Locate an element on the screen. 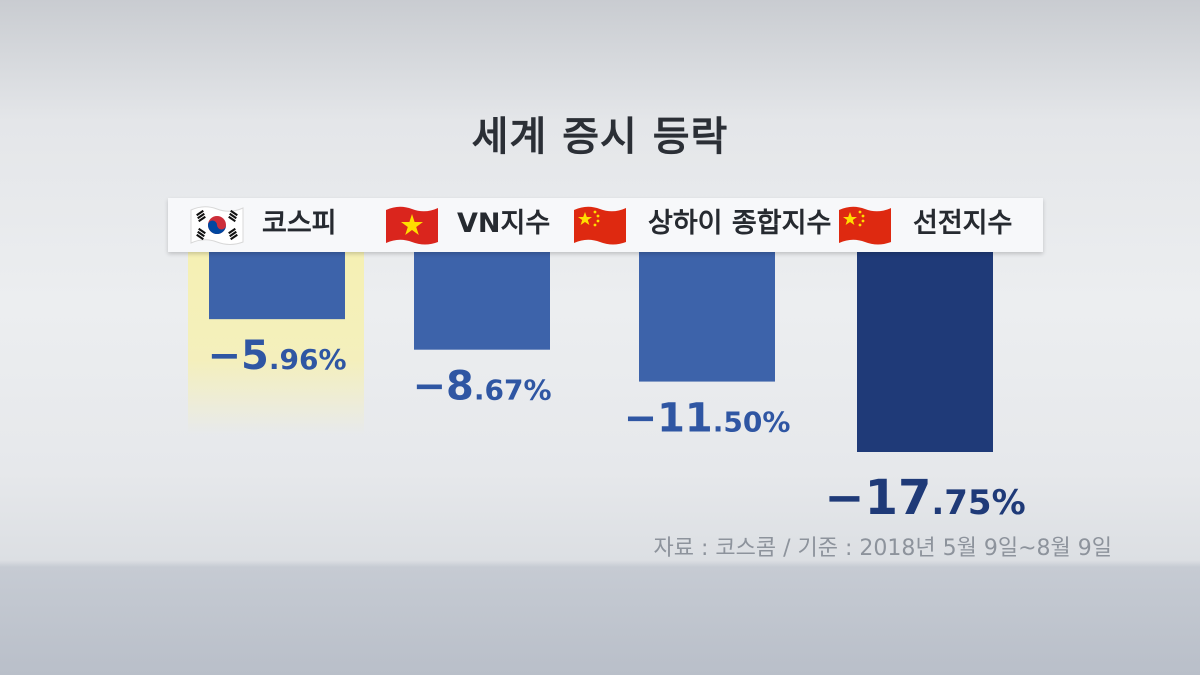 This screenshot has width=1200, height=675. source-note: 자료 : 코스콤 / 기준 : 2018년 5월 9일~8월 9일 is located at coordinates (882, 548).